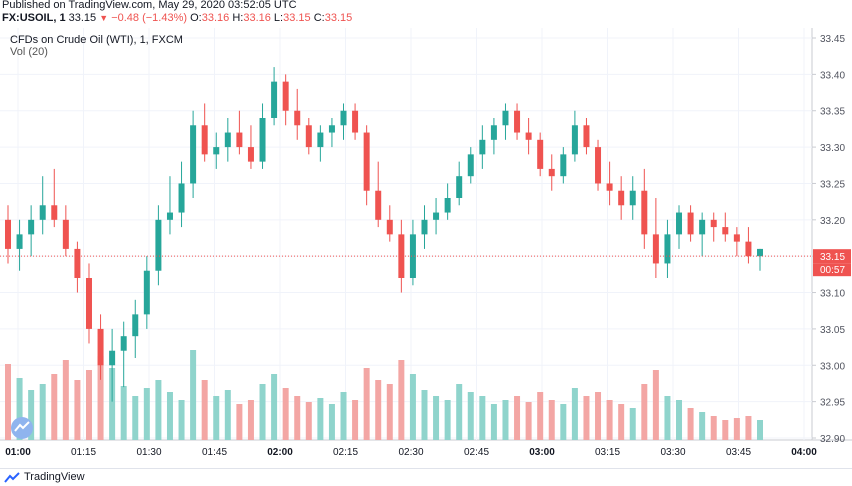 This screenshot has height=486, width=852. I want to click on y-tick-label: 33.00, so click(832, 366).